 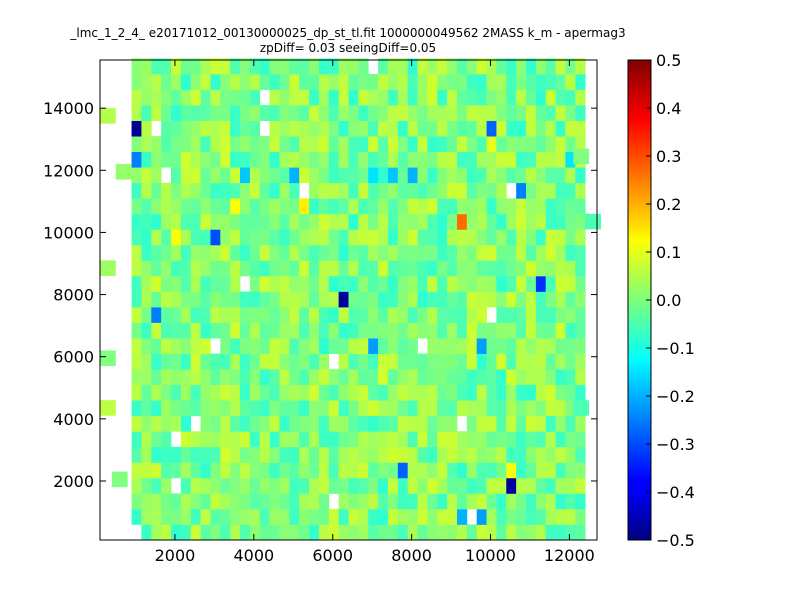 What do you see at coordinates (73, 357) in the screenshot?
I see `y-tick-label: 6000` at bounding box center [73, 357].